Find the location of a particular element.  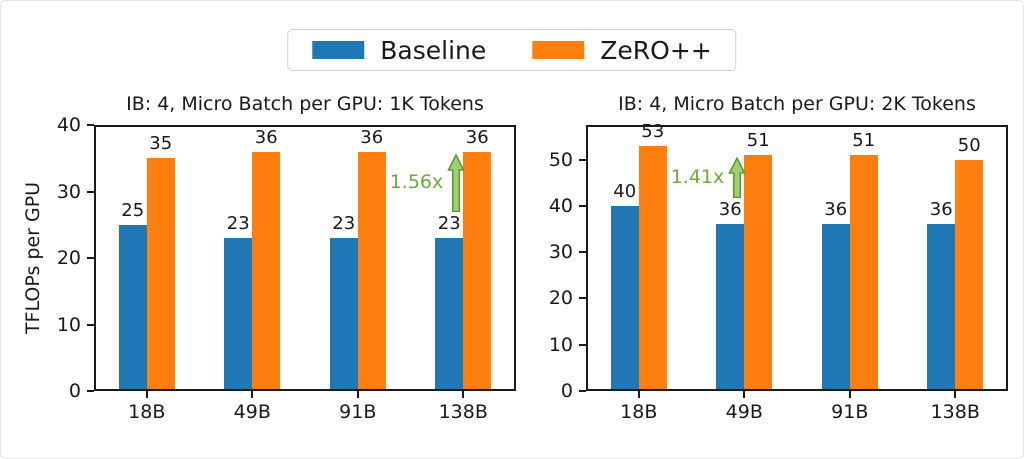

chart-legend: Baseline ZeRO++ is located at coordinates (512, 50).